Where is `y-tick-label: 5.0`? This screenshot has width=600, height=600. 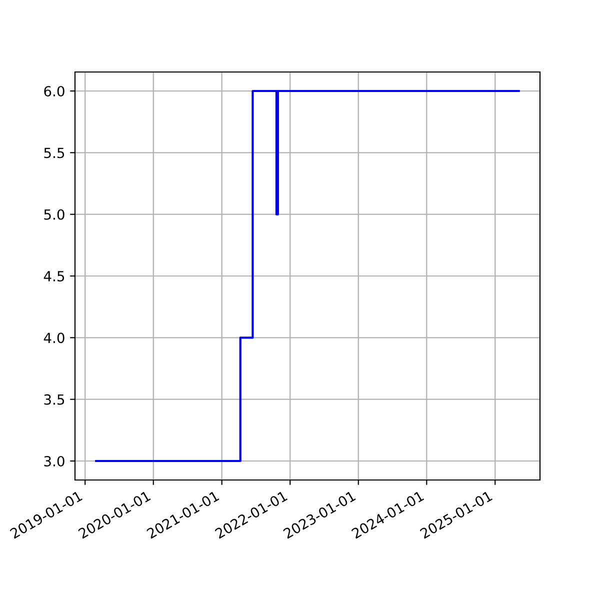
y-tick-label: 5.0 is located at coordinates (54, 214).